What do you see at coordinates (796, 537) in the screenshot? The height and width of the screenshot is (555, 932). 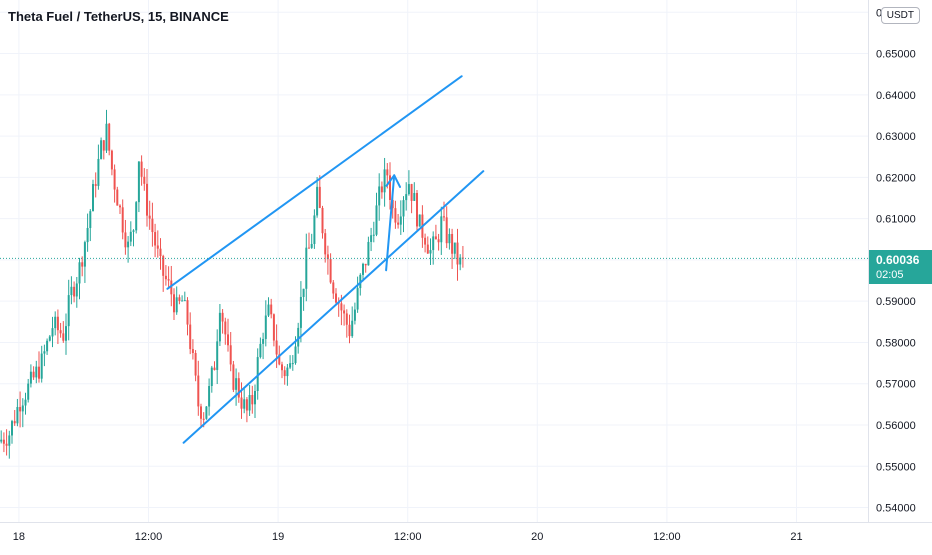 I see `time-tick-label: 21` at bounding box center [796, 537].